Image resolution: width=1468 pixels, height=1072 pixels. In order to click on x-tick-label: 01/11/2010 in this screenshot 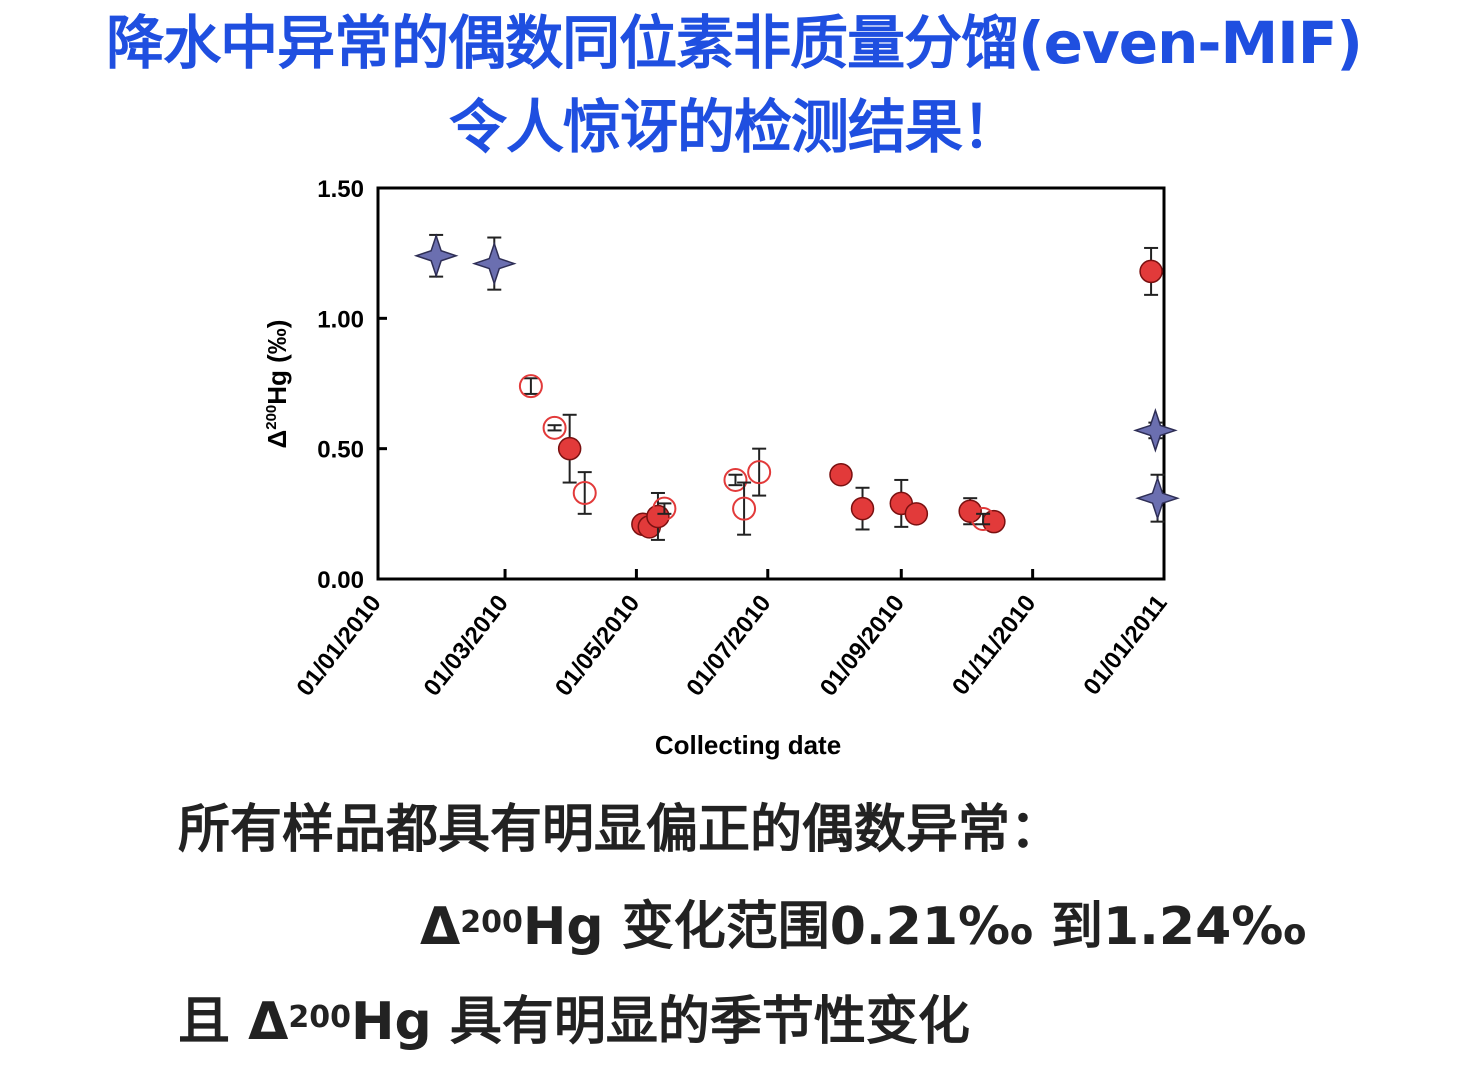, I will do `click(994, 645)`.